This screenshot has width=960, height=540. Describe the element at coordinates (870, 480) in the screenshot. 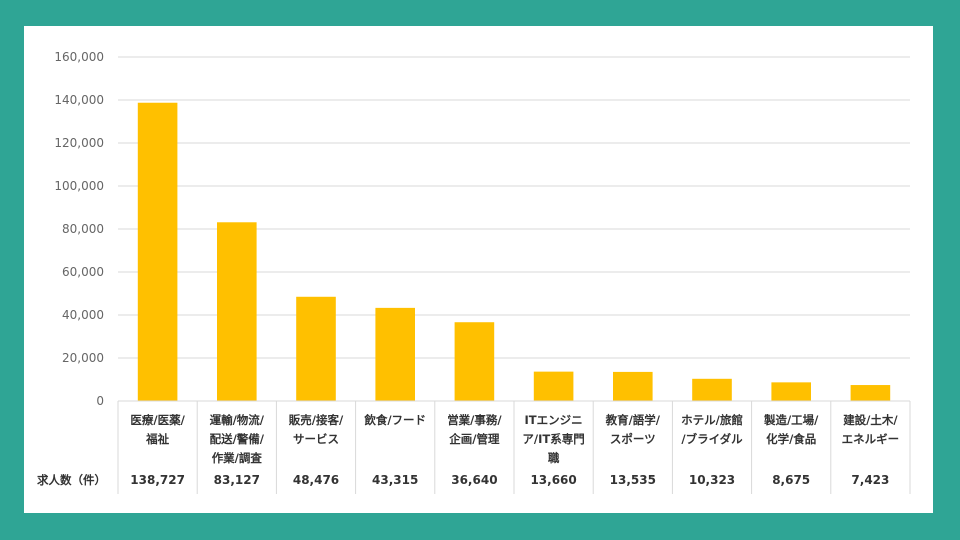

I see `data-label: 7,423` at that location.